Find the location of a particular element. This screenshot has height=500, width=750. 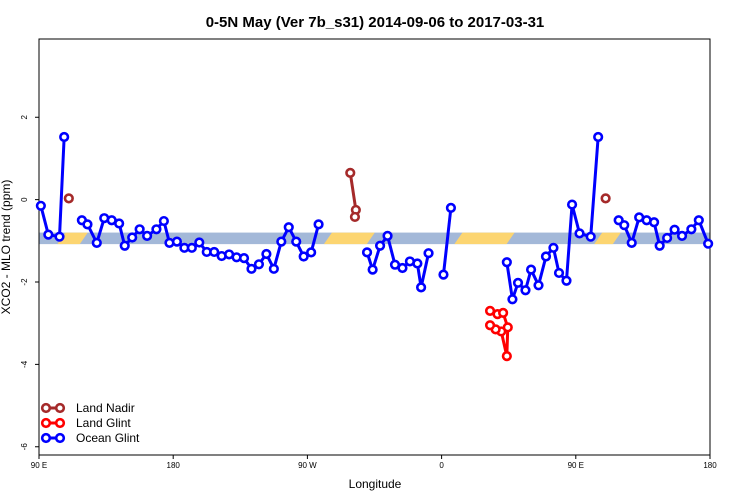

legend-label-2: Ocean Glint is located at coordinates (108, 438).